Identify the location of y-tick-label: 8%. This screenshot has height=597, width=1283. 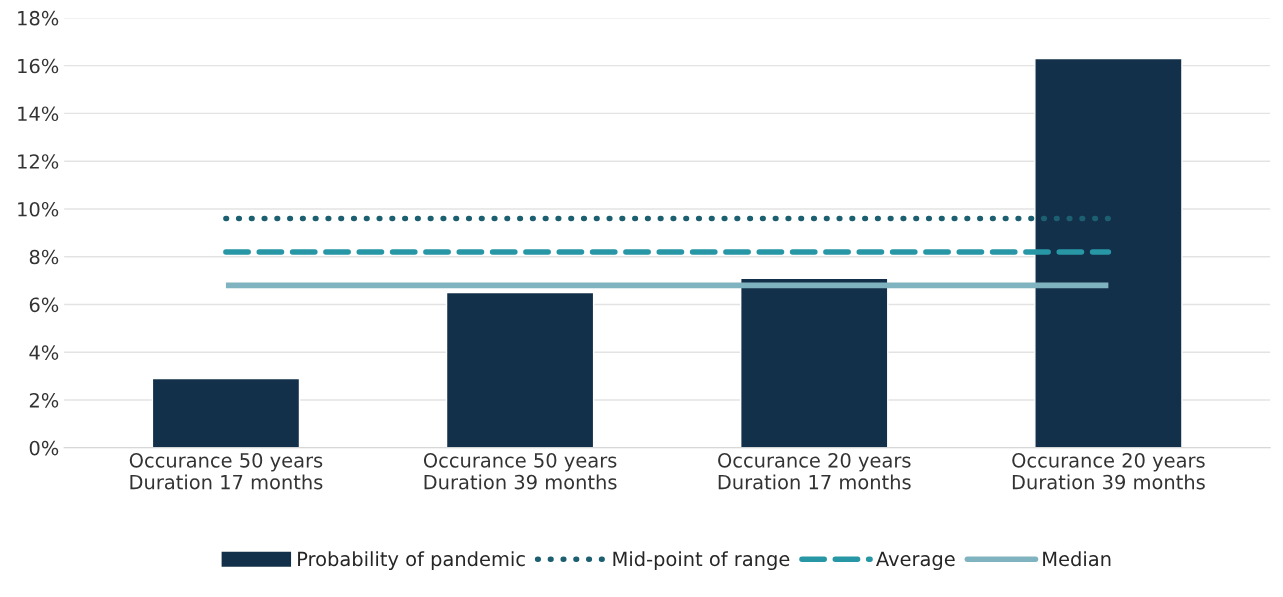
(44, 257).